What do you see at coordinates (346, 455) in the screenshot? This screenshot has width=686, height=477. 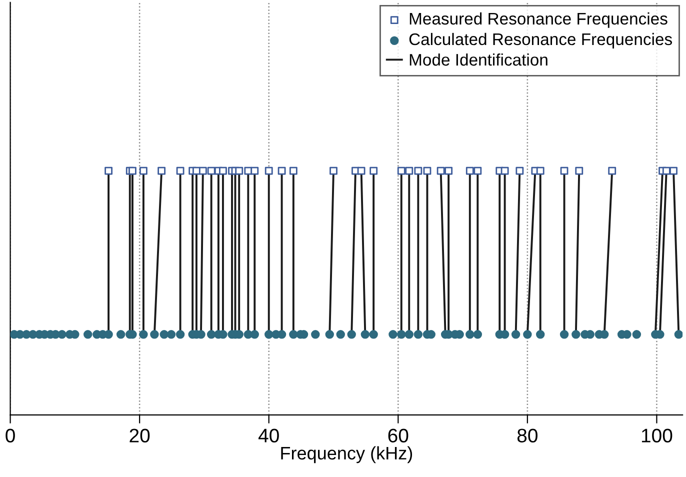 I see `x-axis-title: Frequency (kHz)` at bounding box center [346, 455].